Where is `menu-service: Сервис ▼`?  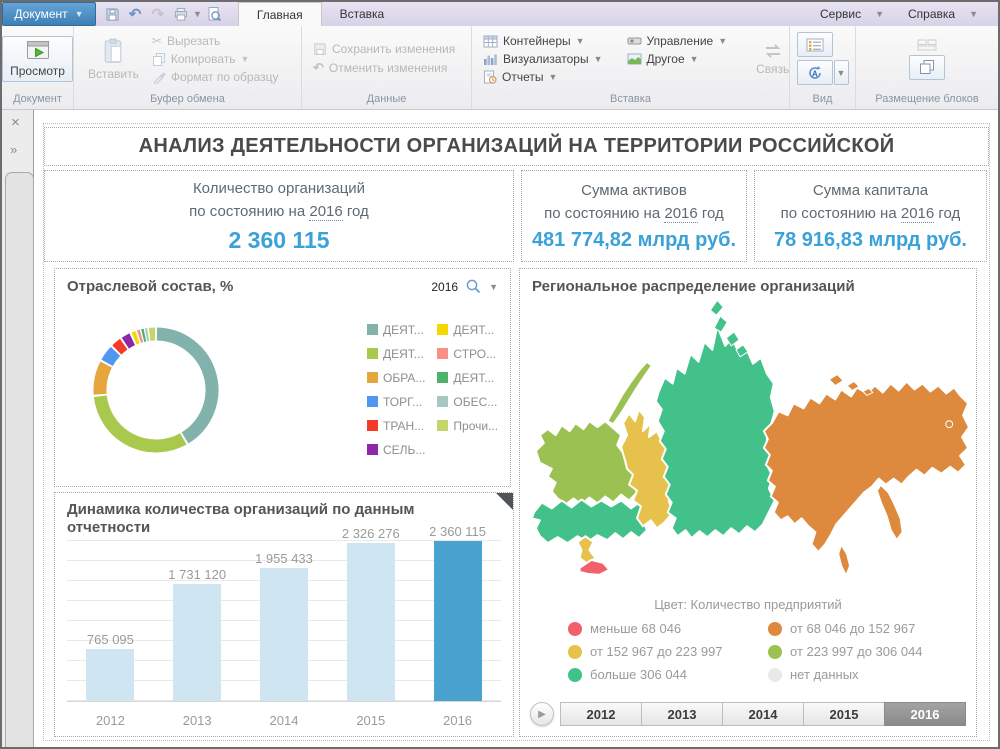
menu-service: Сервис ▼ is located at coordinates (852, 14).